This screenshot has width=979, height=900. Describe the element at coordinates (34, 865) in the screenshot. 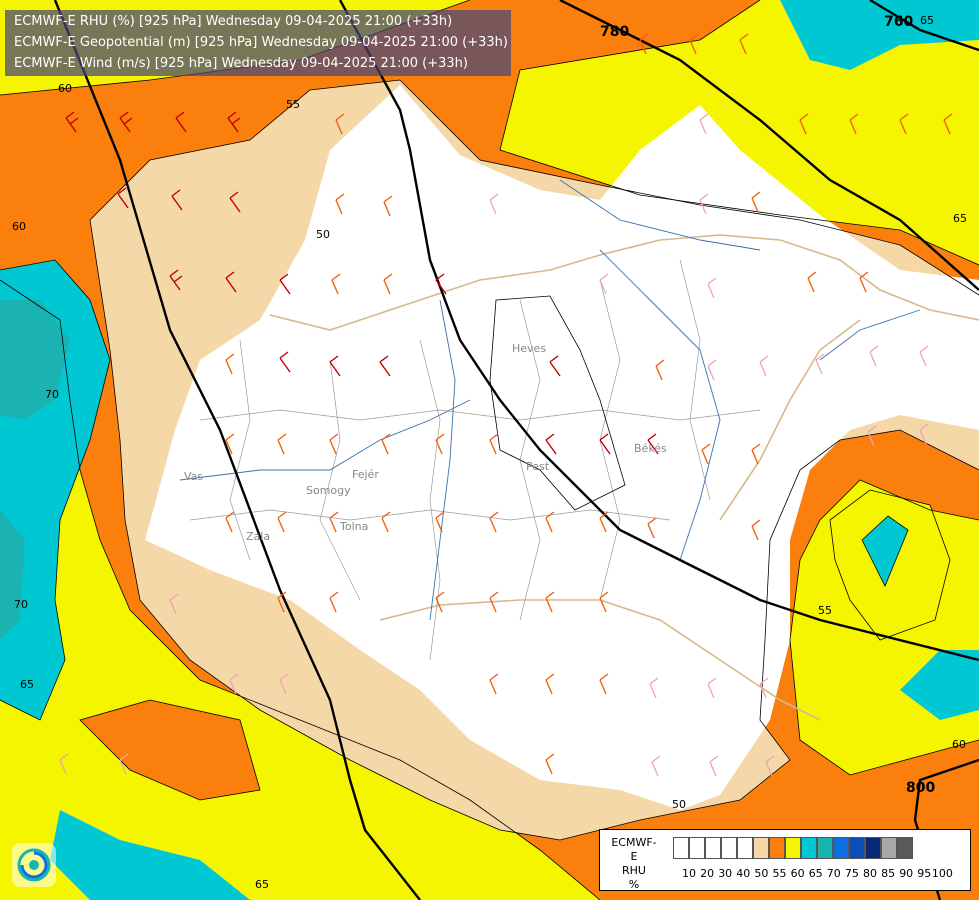

I see `logo-icon` at that location.